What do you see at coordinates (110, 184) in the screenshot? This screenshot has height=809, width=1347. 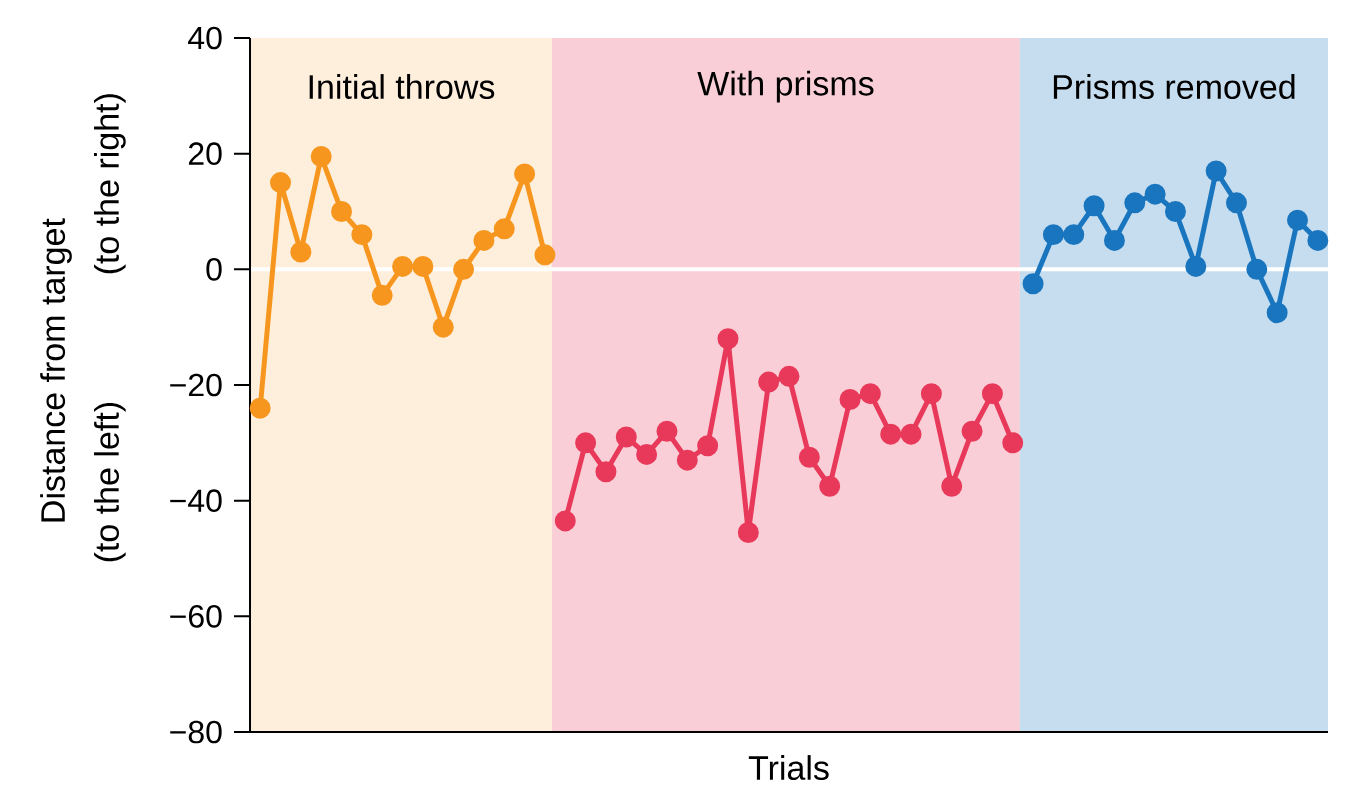 I see `text: (to the right)` at bounding box center [110, 184].